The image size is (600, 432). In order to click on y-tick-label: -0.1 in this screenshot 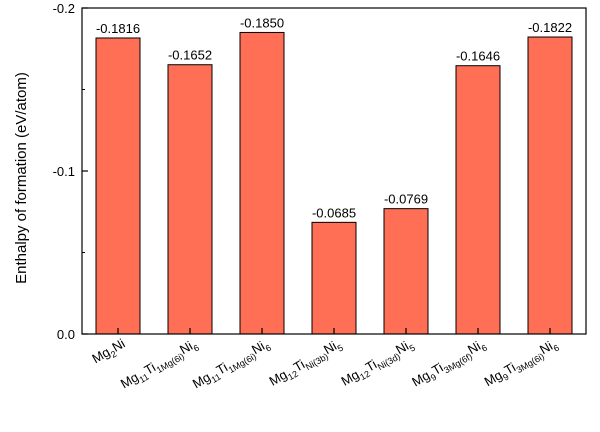, I will do `click(64, 171)`.